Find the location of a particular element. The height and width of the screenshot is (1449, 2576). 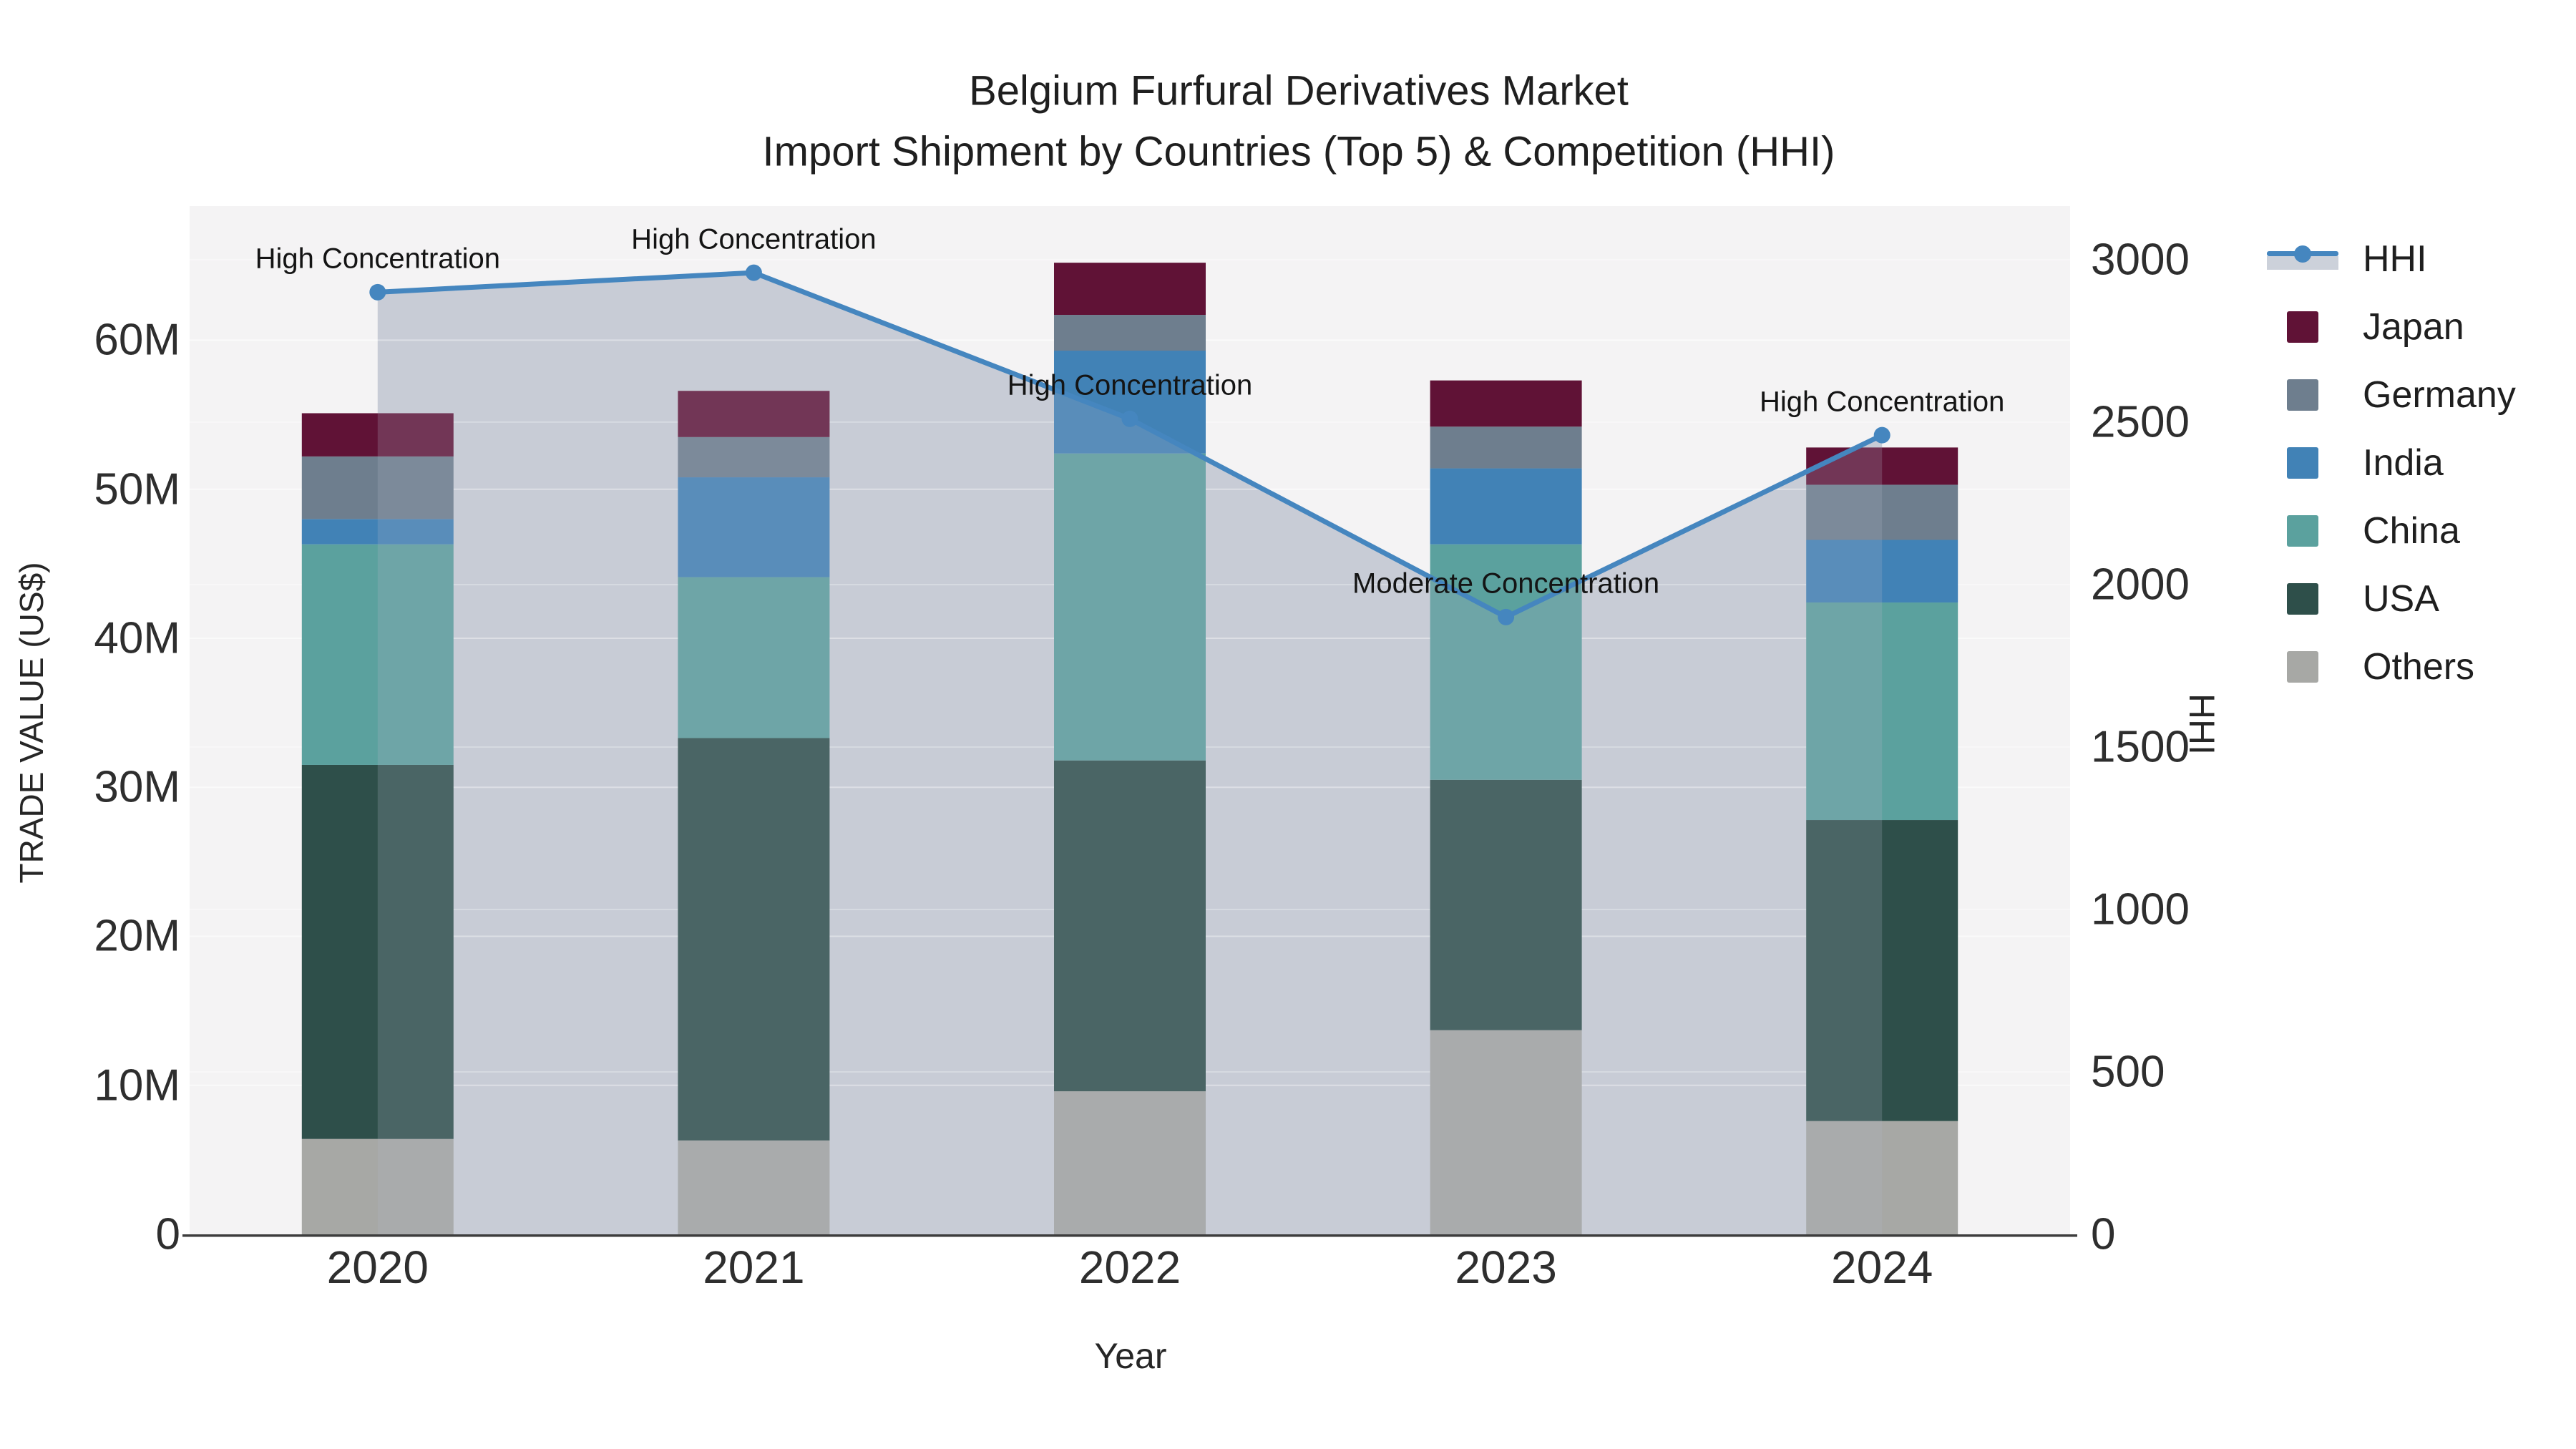

annotation-2022: High Concentration is located at coordinates (1130, 385).